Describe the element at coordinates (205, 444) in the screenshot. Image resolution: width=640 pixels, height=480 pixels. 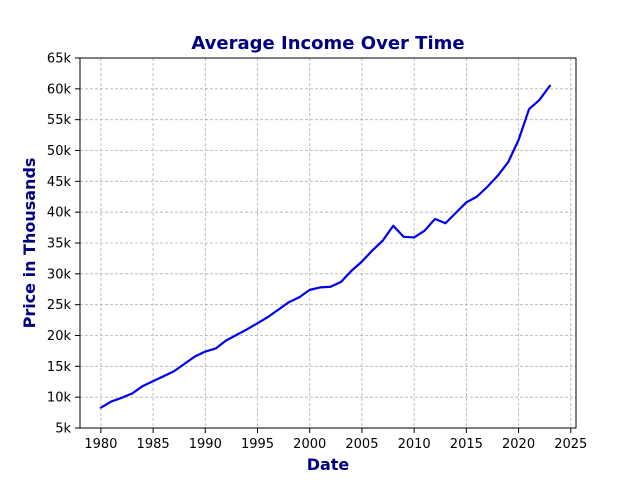
I see `x-tick-label: 1990` at that location.